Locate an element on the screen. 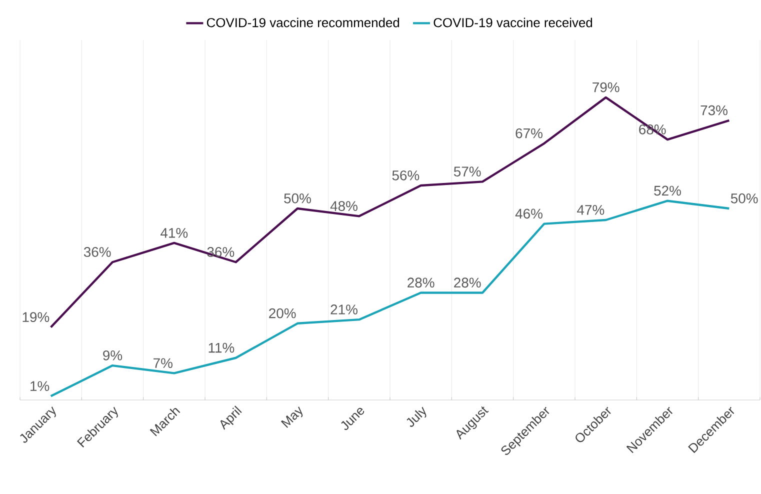 The image size is (761, 494). legend-label: COVID-19 vaccine recommended is located at coordinates (303, 23).